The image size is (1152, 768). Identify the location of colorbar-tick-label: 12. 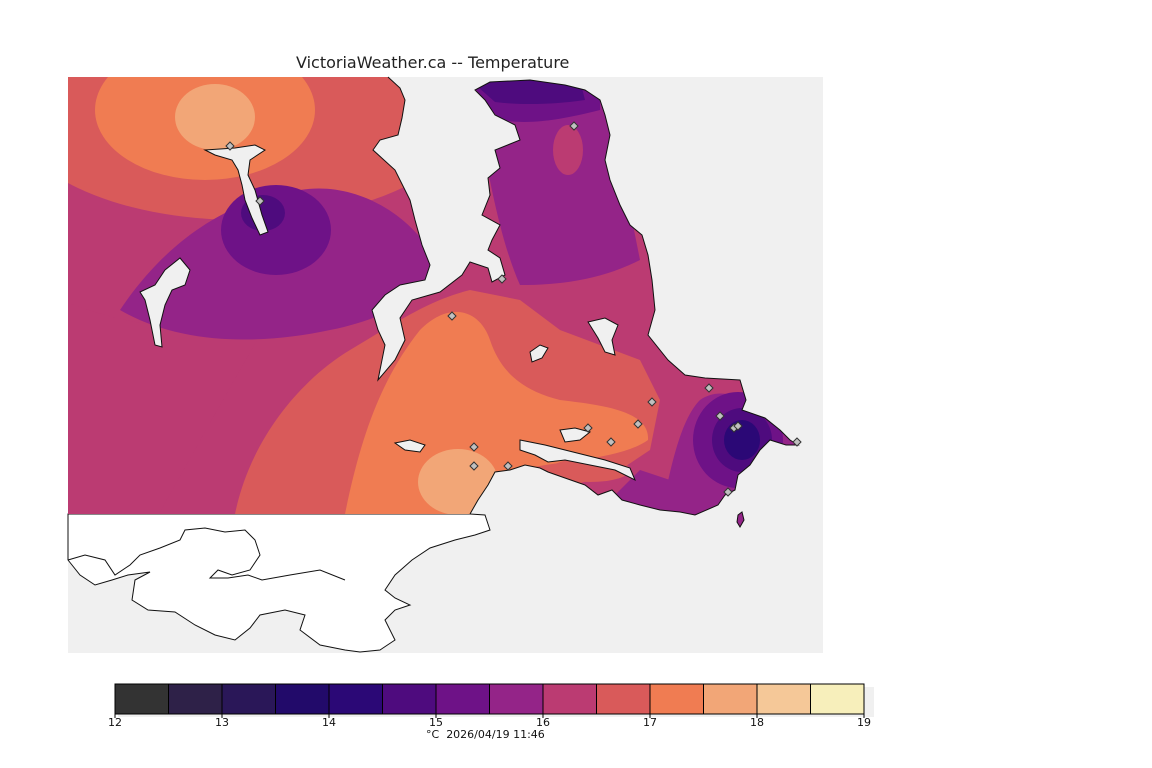
(115, 722).